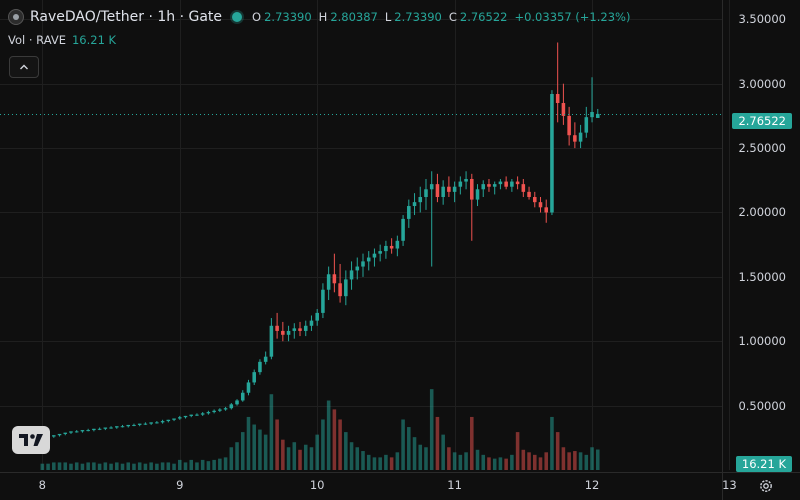  I want to click on price-axis-label: 0.50000, so click(762, 405).